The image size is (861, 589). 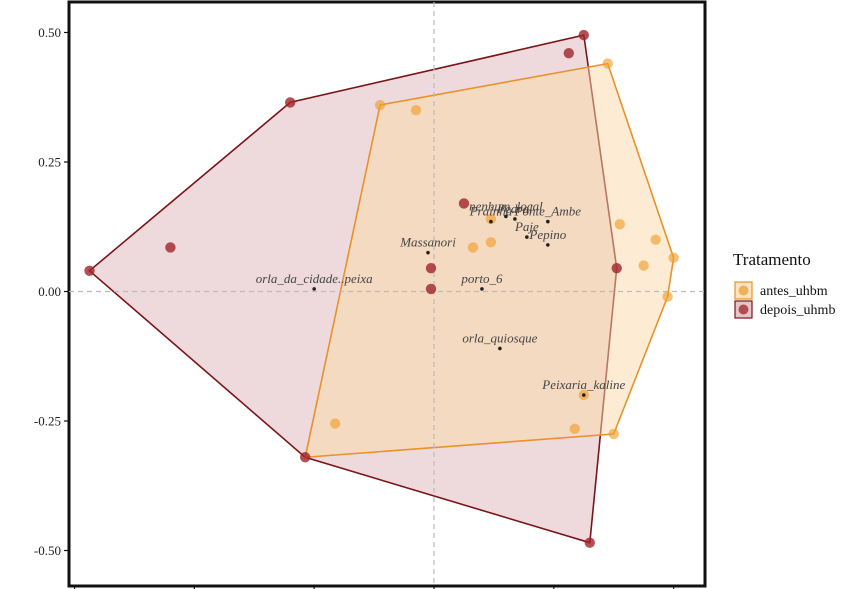 I want to click on legend-title: Tratamento, so click(x=772, y=259).